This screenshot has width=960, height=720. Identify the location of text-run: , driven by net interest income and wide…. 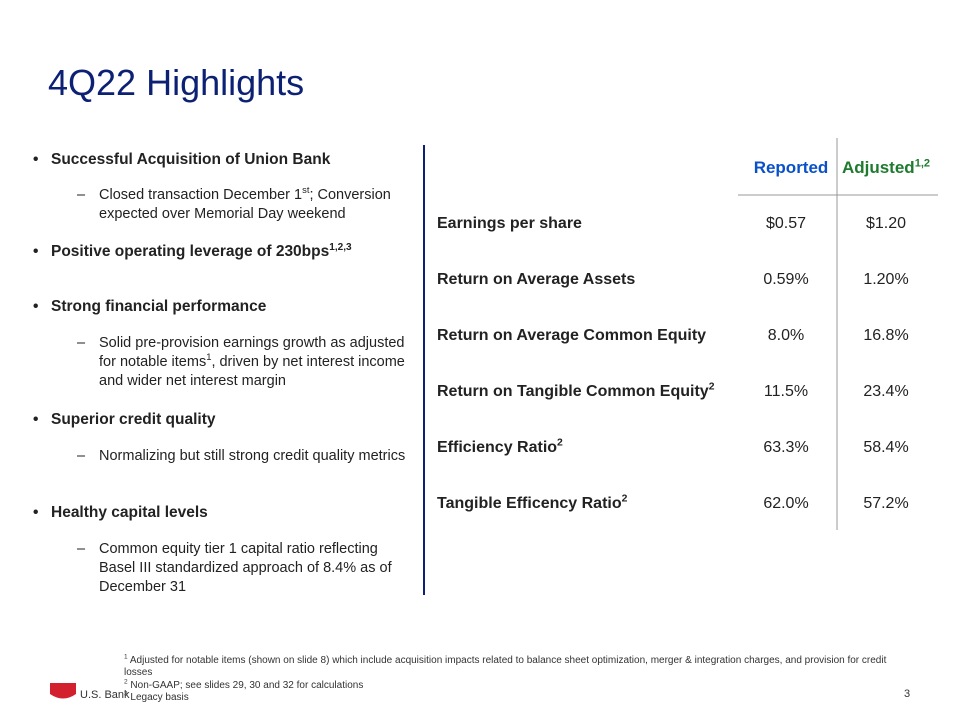
(252, 371).